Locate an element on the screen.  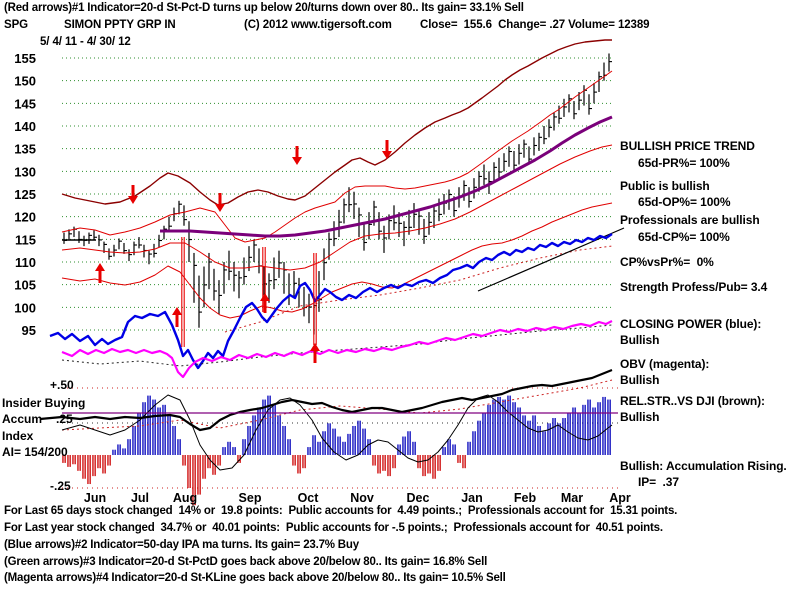
month-tick-label: Oct is located at coordinates (309, 498).